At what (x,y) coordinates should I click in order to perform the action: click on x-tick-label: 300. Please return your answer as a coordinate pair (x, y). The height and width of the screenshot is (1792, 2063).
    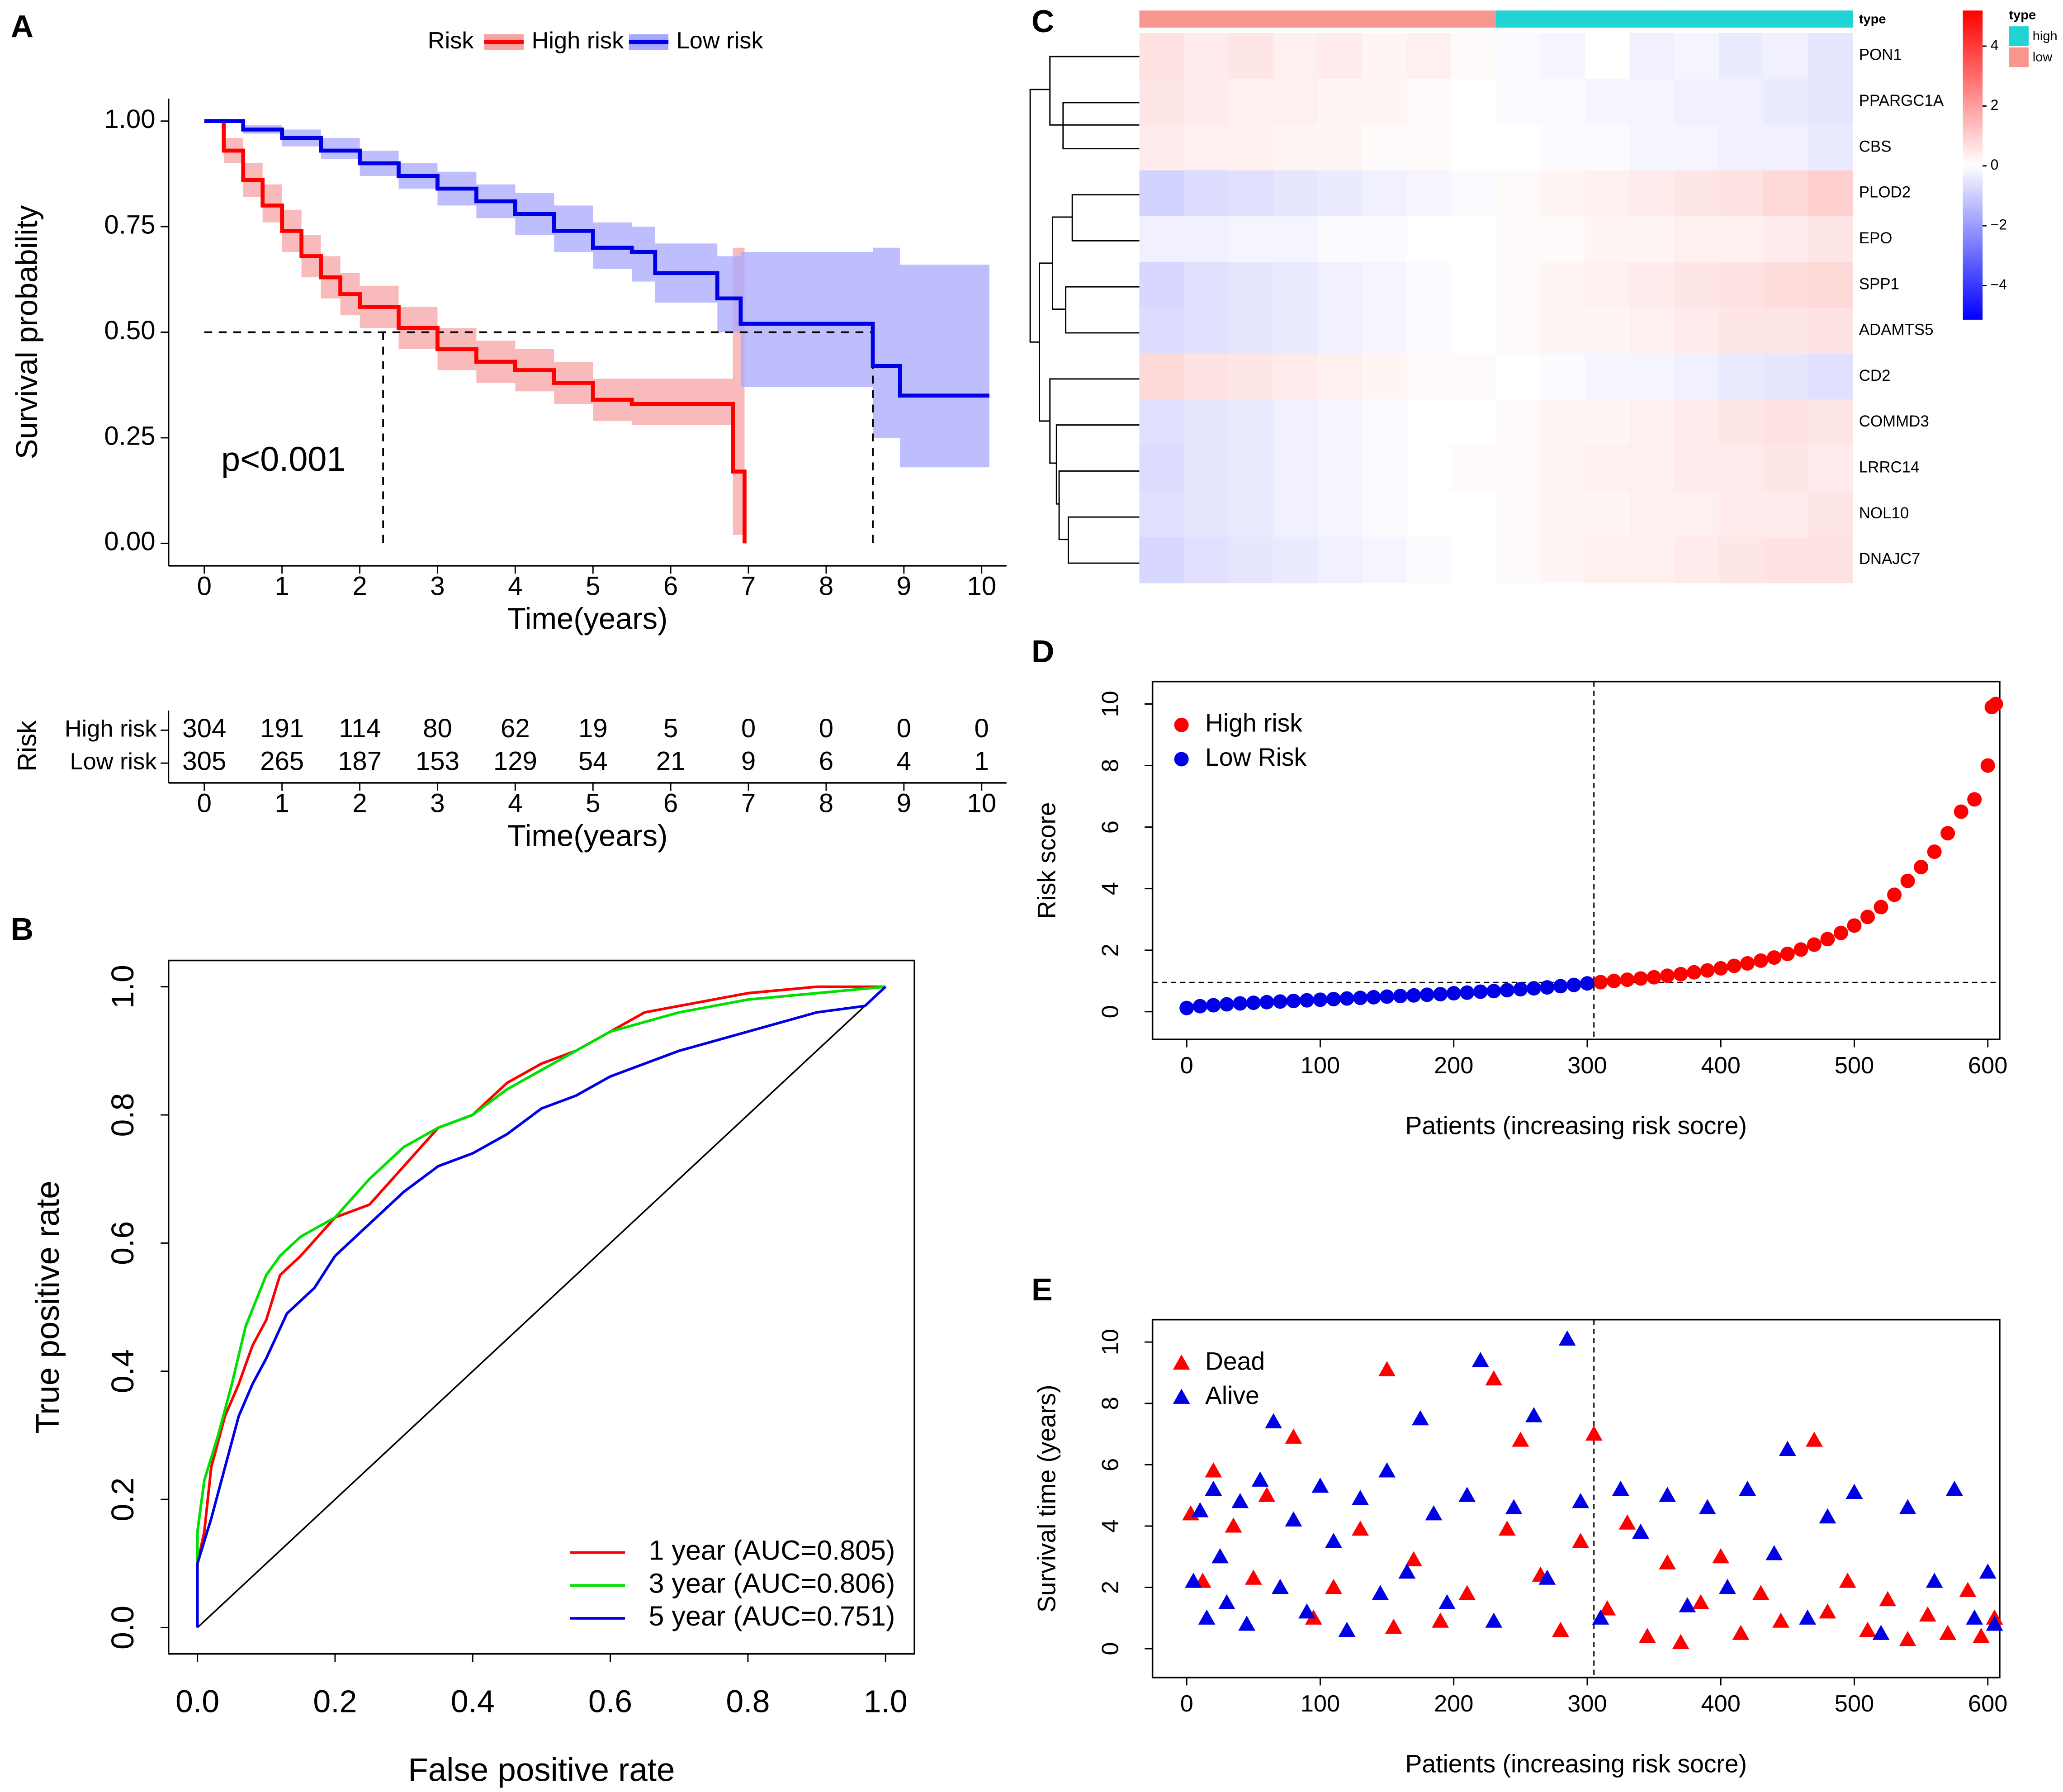
    Looking at the image, I should click on (1587, 1704).